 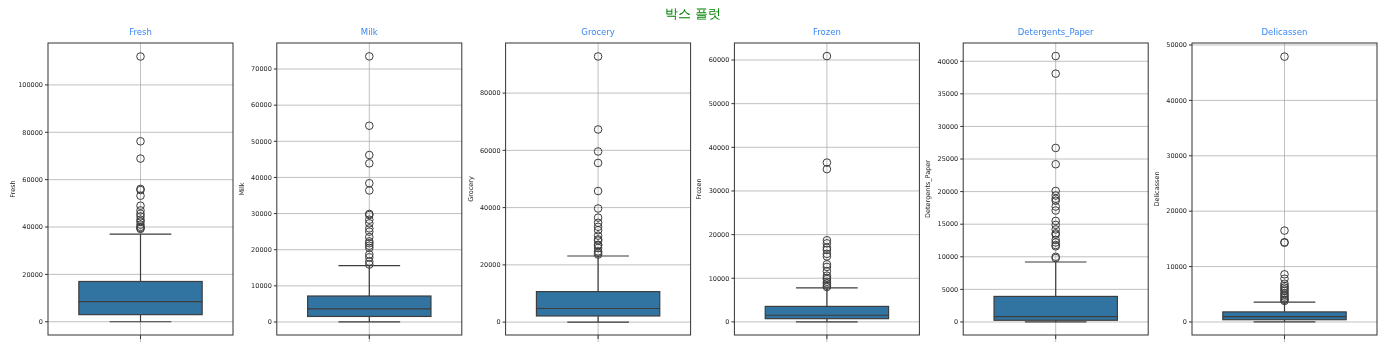 I want to click on chart-title: Detergents_Paper, so click(x=1056, y=32).